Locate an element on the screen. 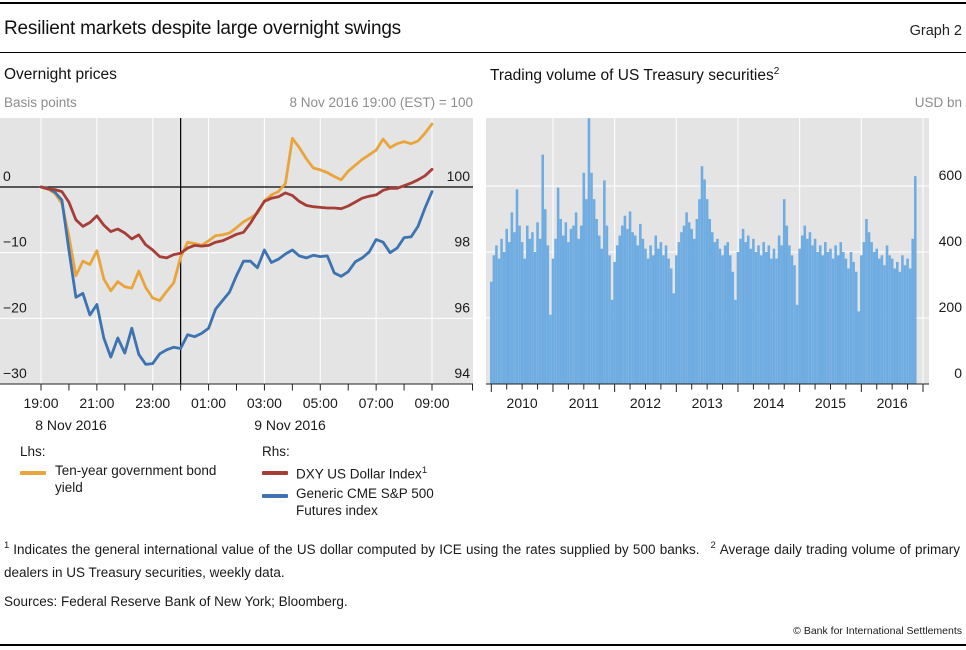 The image size is (966, 650). graph-number-label: Graph 2 is located at coordinates (935, 31).